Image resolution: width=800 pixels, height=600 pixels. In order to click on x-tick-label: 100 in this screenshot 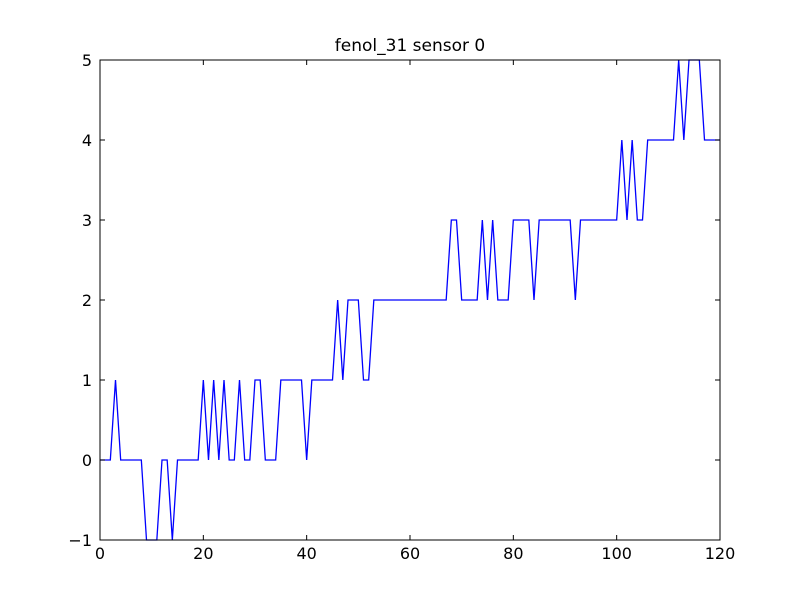, I will do `click(616, 553)`.